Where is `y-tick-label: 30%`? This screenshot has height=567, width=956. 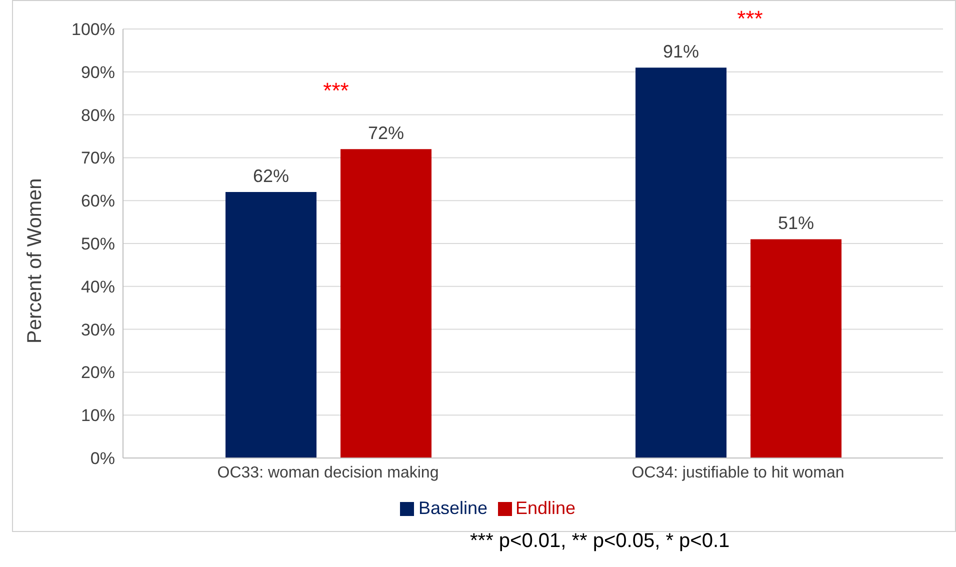
y-tick-label: 30% is located at coordinates (97, 330).